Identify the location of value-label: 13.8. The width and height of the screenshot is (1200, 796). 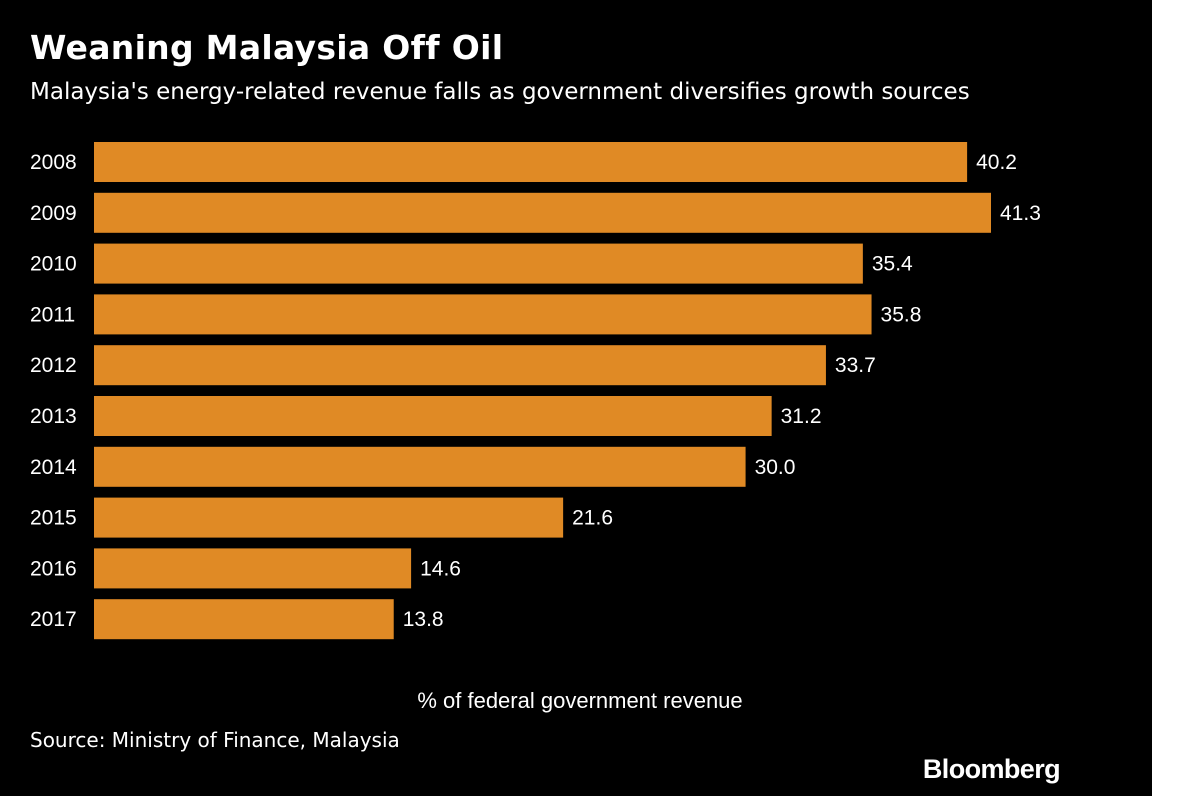
(423, 619).